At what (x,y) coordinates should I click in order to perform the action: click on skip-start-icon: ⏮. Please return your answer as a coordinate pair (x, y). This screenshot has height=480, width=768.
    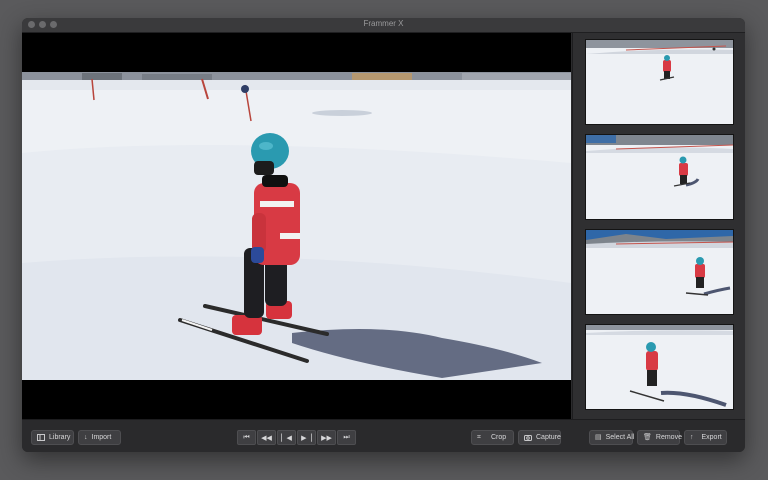
    Looking at the image, I should click on (246, 437).